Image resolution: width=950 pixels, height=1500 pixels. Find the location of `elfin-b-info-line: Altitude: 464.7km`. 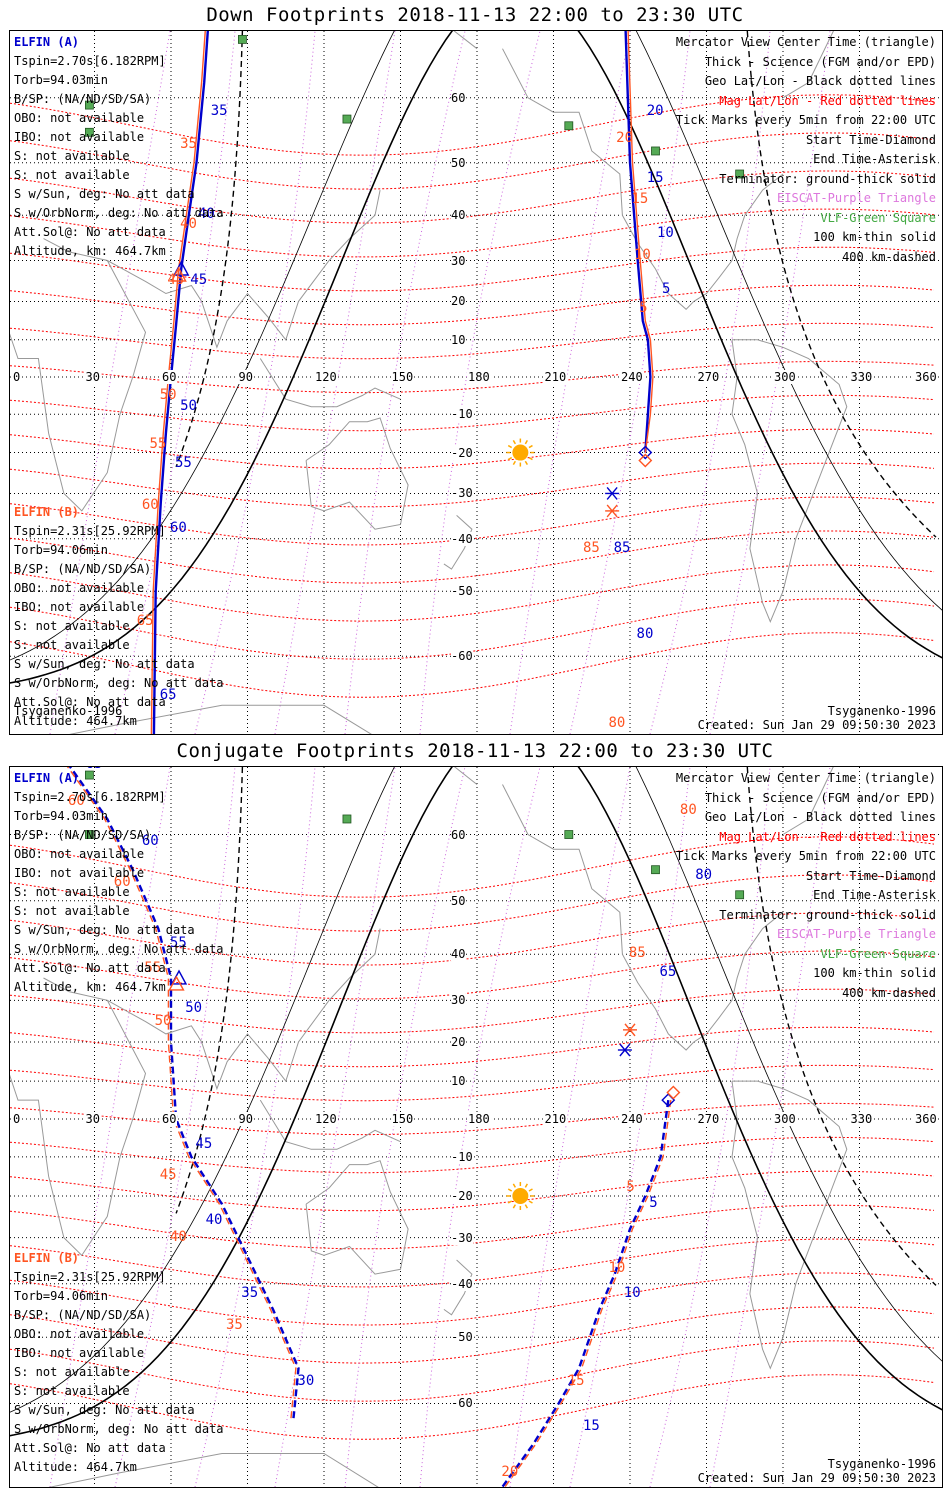

elfin-b-info-line: Altitude: 464.7km is located at coordinates (75, 721).